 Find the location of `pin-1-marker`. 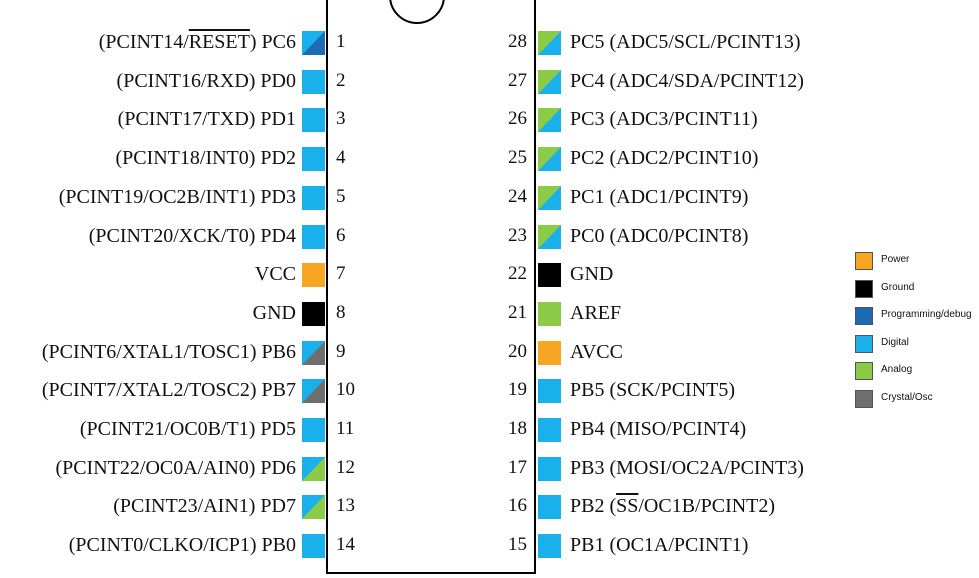

pin-1-marker is located at coordinates (313, 43).